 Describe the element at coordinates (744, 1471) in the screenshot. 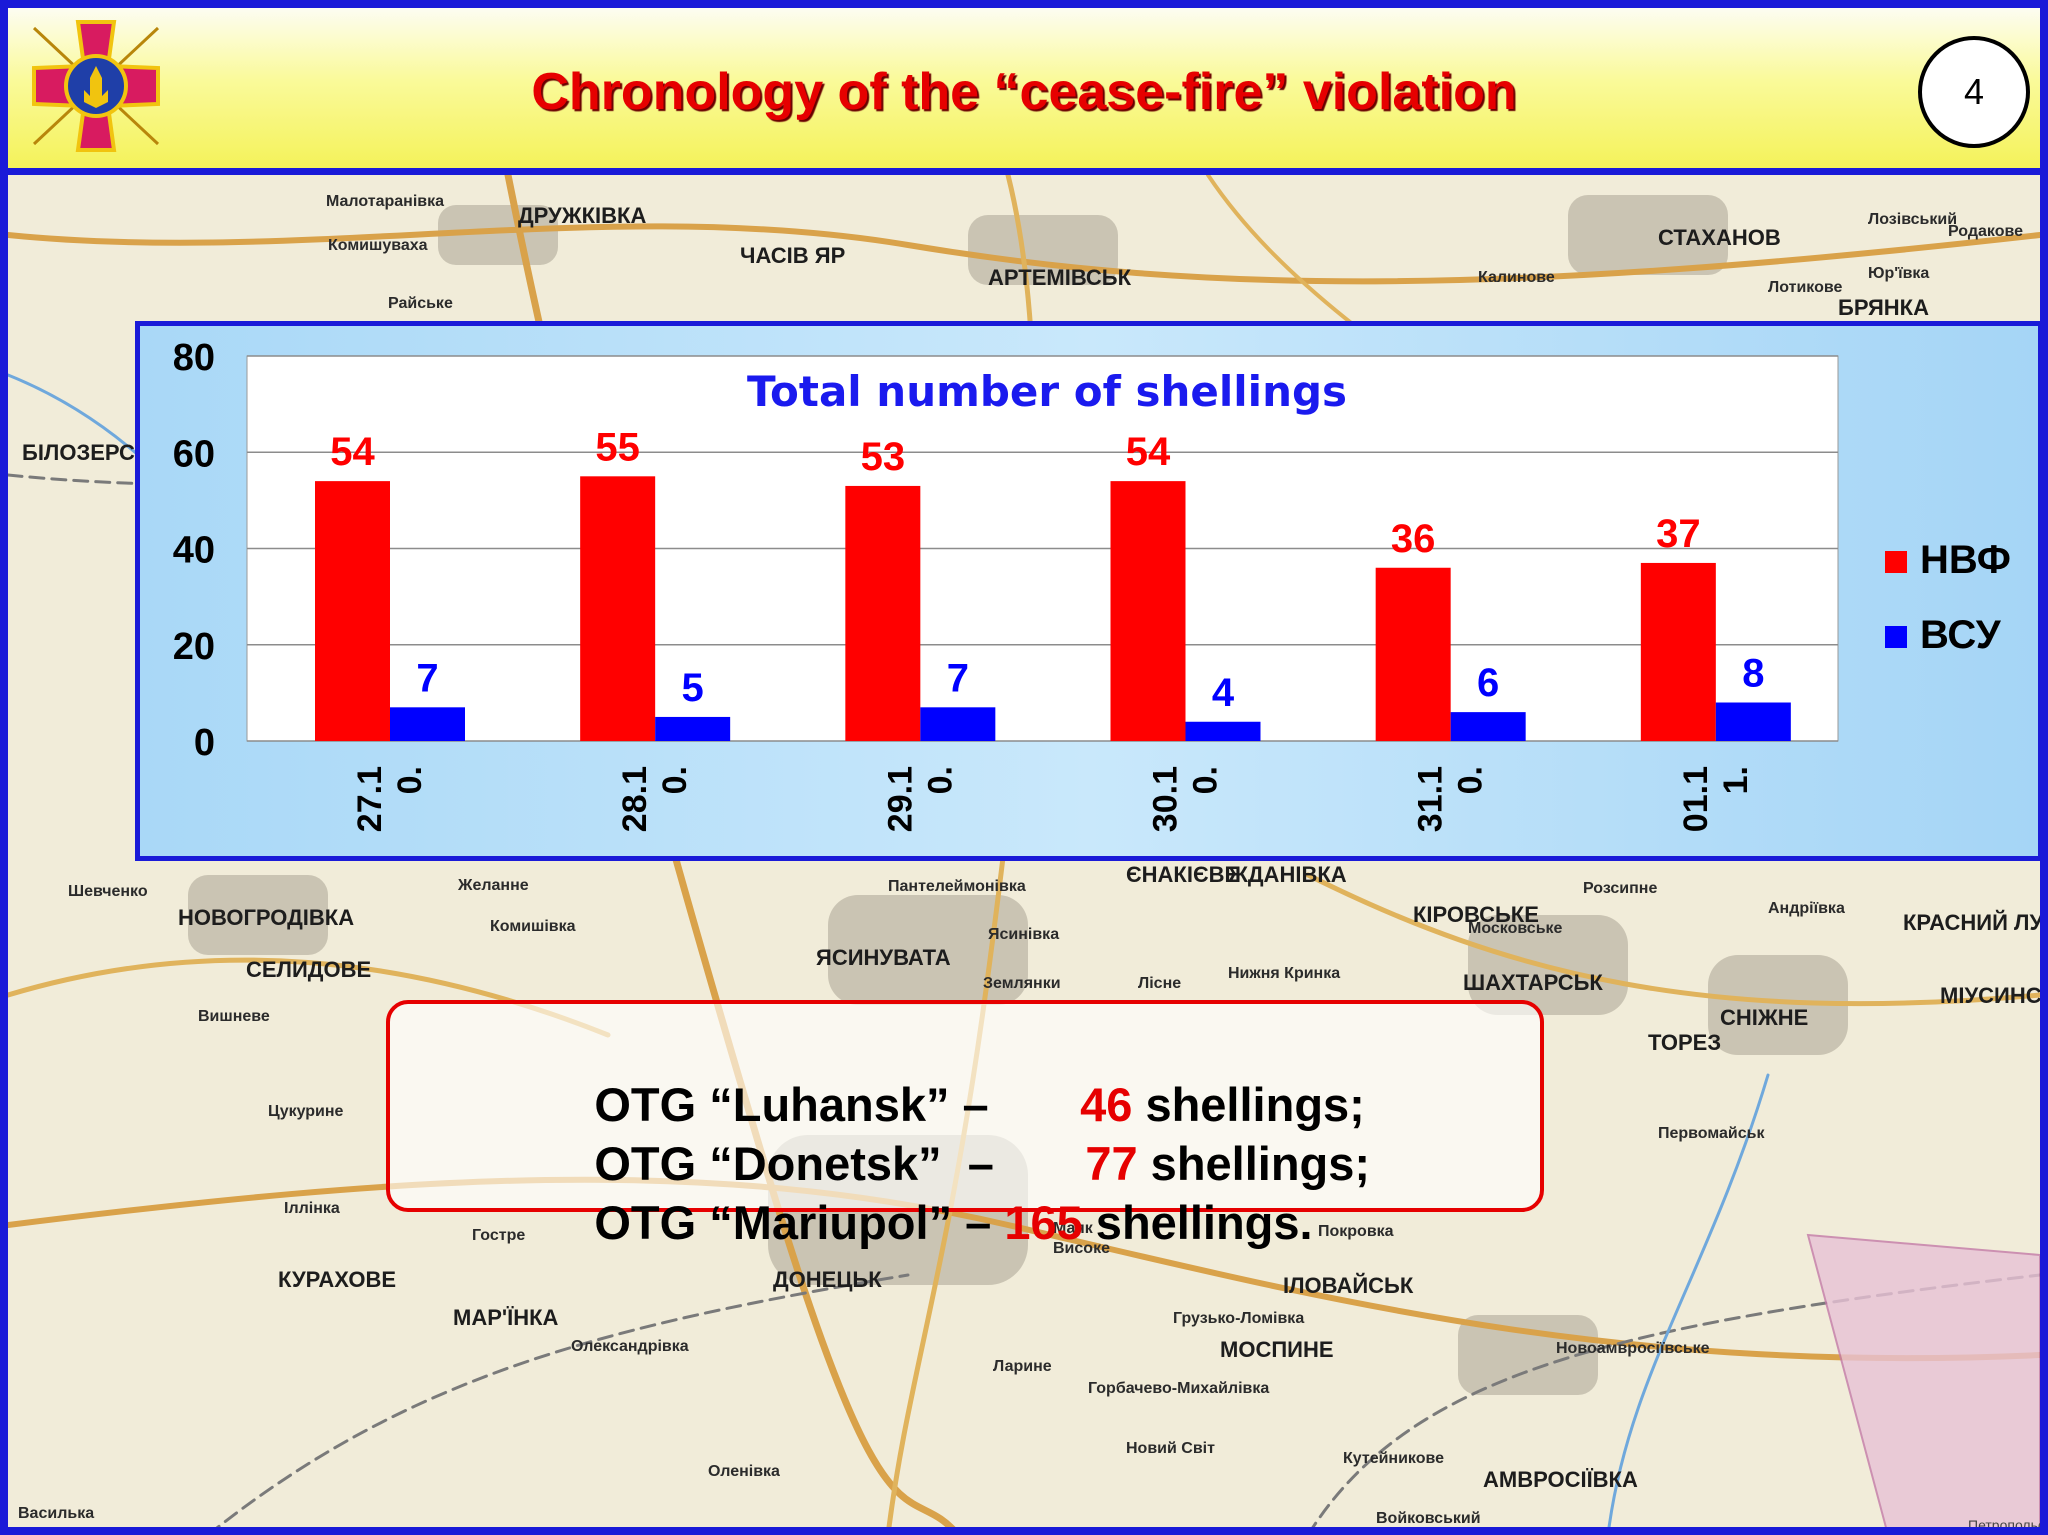

I see `map-town-label: Оленівка` at that location.